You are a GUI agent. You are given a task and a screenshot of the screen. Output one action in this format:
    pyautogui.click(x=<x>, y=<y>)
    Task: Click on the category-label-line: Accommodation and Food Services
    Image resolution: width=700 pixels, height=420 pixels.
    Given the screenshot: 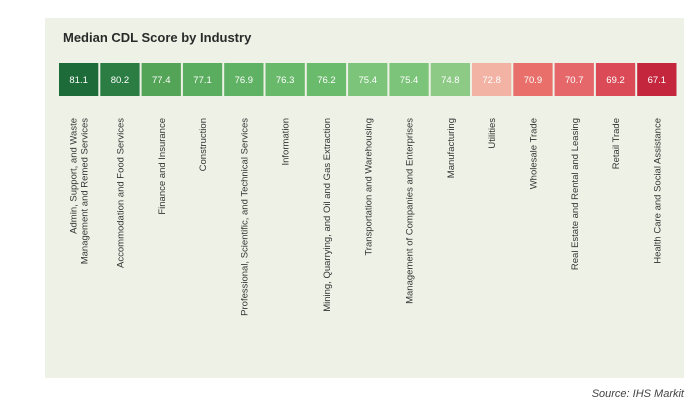 What is the action you would take?
    pyautogui.click(x=120, y=193)
    